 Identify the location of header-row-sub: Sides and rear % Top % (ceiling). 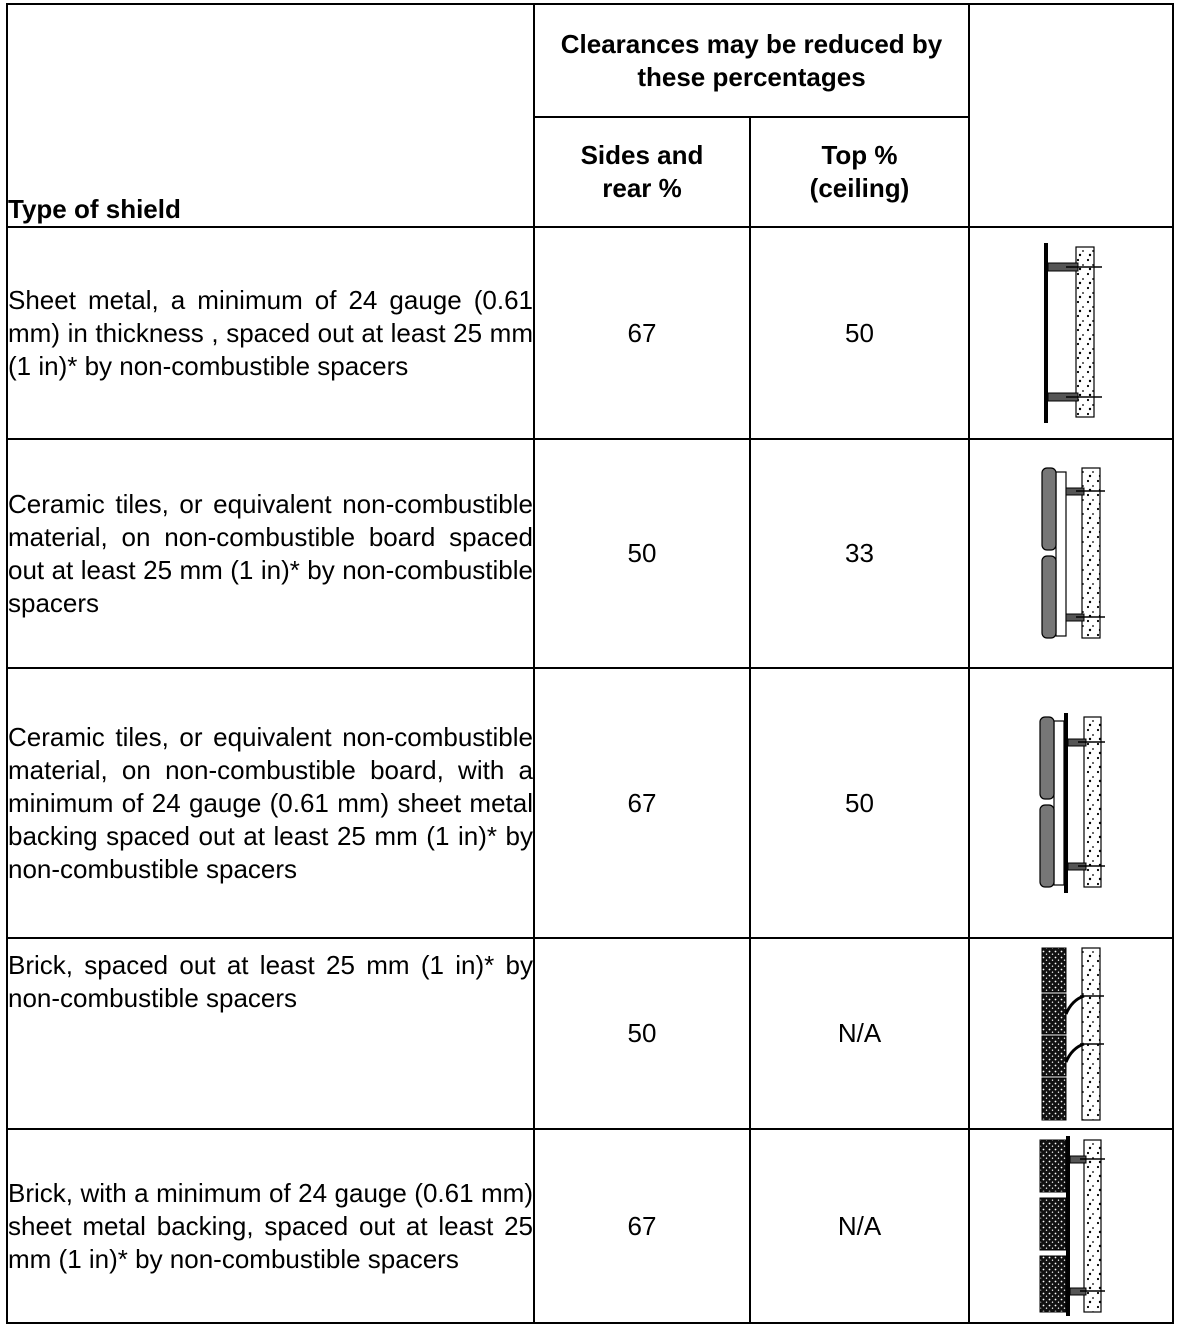
(590, 172).